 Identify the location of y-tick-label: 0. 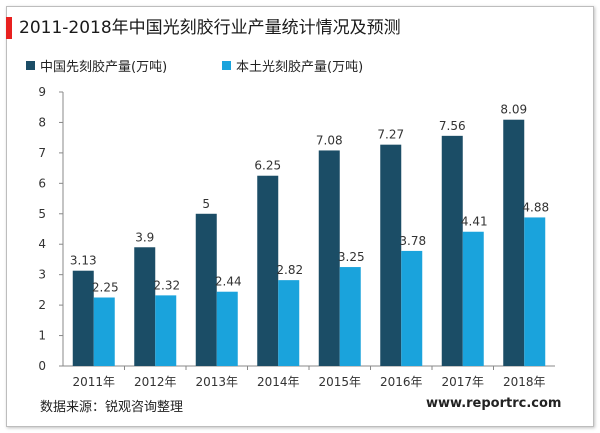
(42, 366).